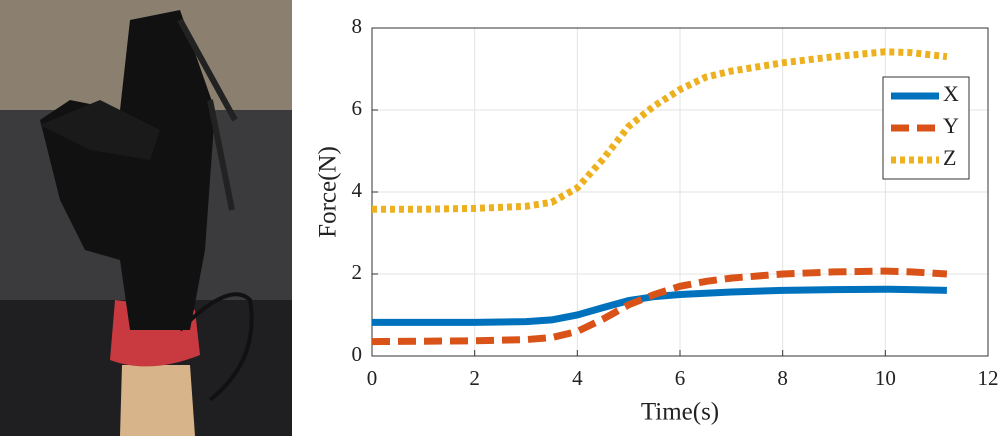  I want to click on x-tick-label: 6, so click(680, 378).